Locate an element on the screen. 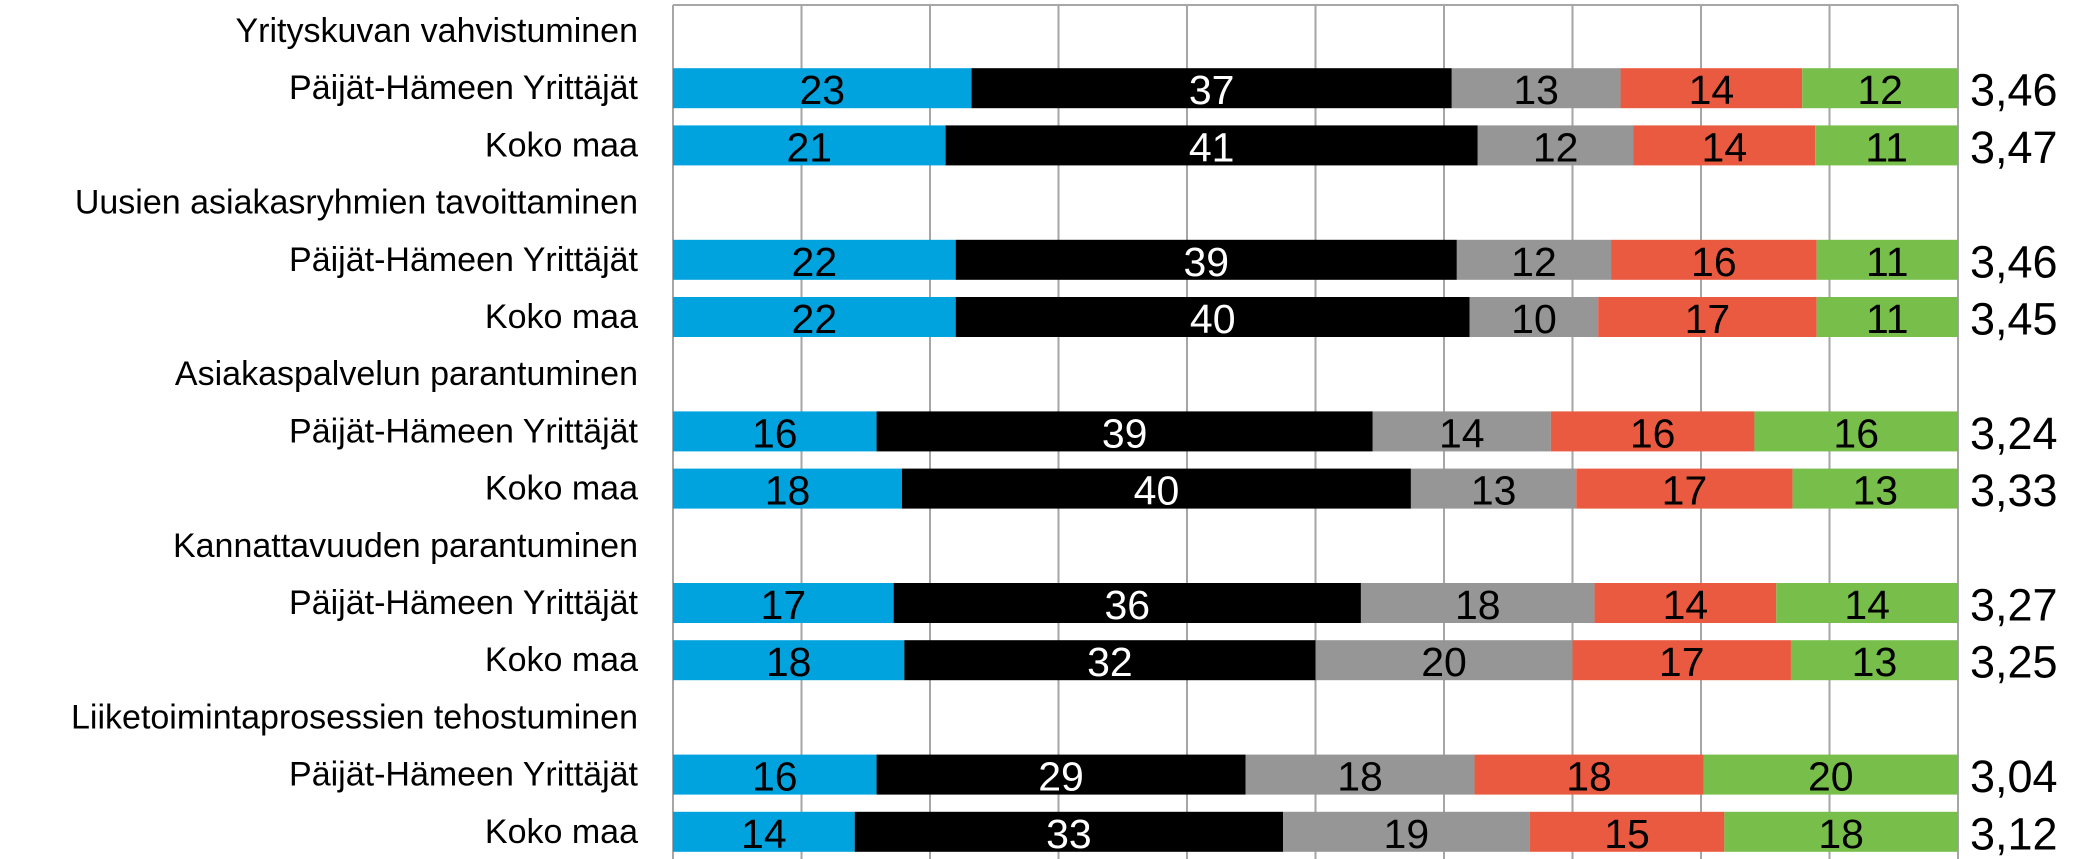 The image size is (2083, 859). average-label: 3,45 is located at coordinates (2014, 319).